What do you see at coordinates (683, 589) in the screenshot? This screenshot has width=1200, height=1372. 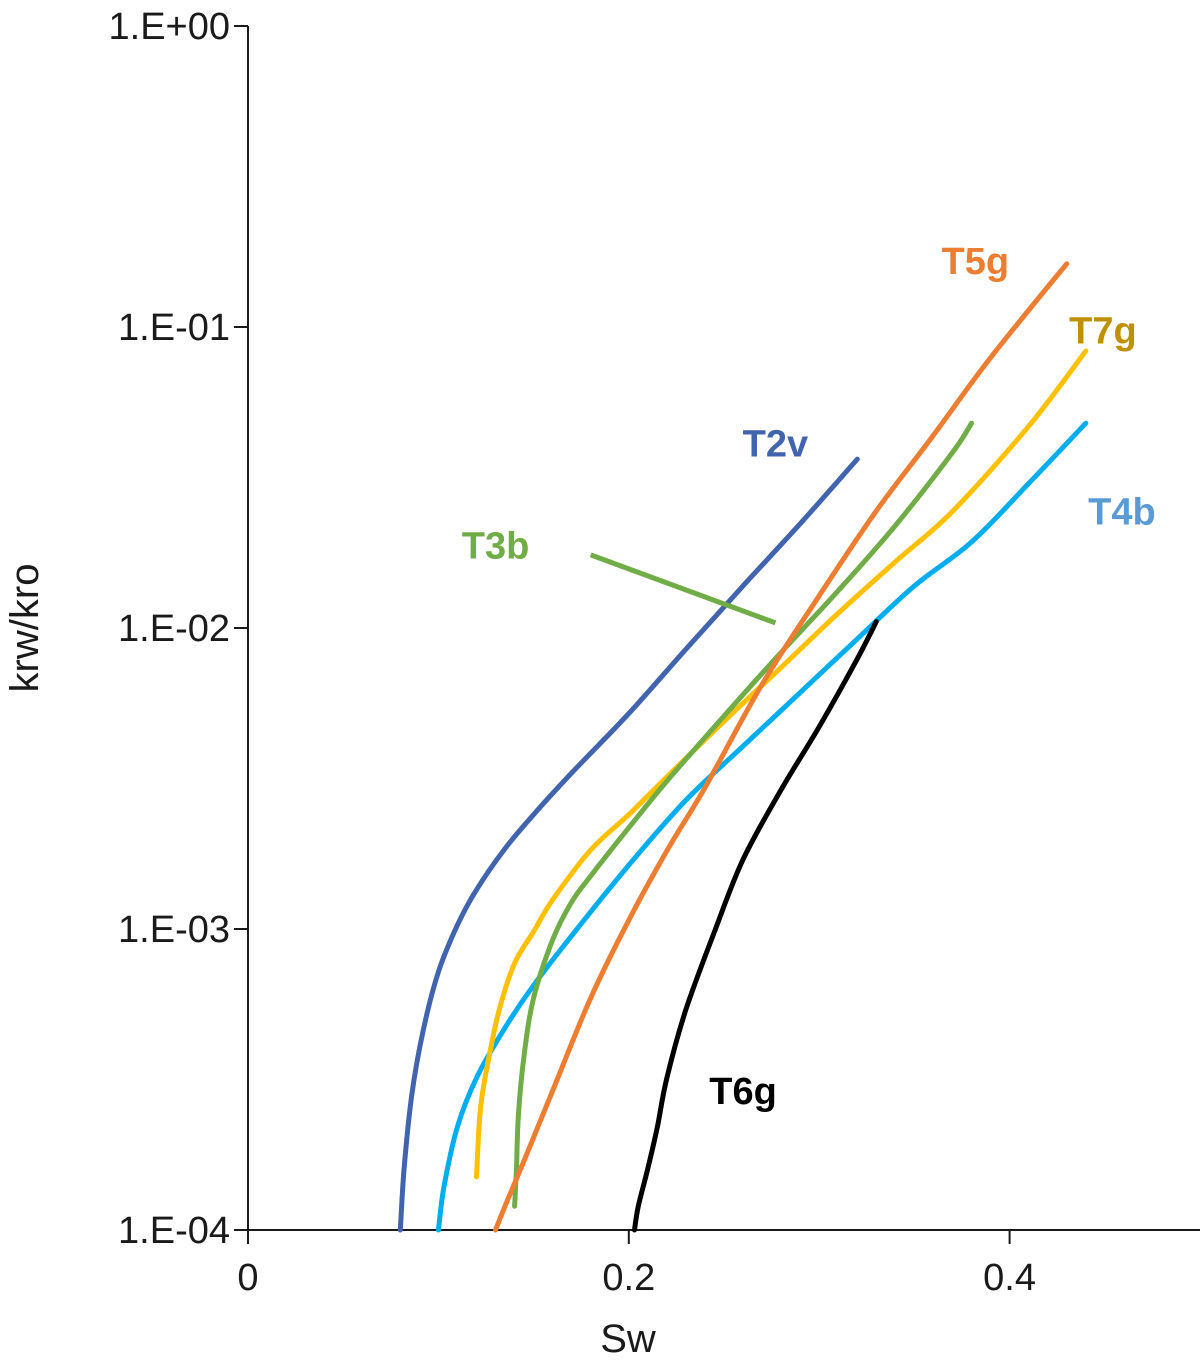 I see `label-pointer-line` at bounding box center [683, 589].